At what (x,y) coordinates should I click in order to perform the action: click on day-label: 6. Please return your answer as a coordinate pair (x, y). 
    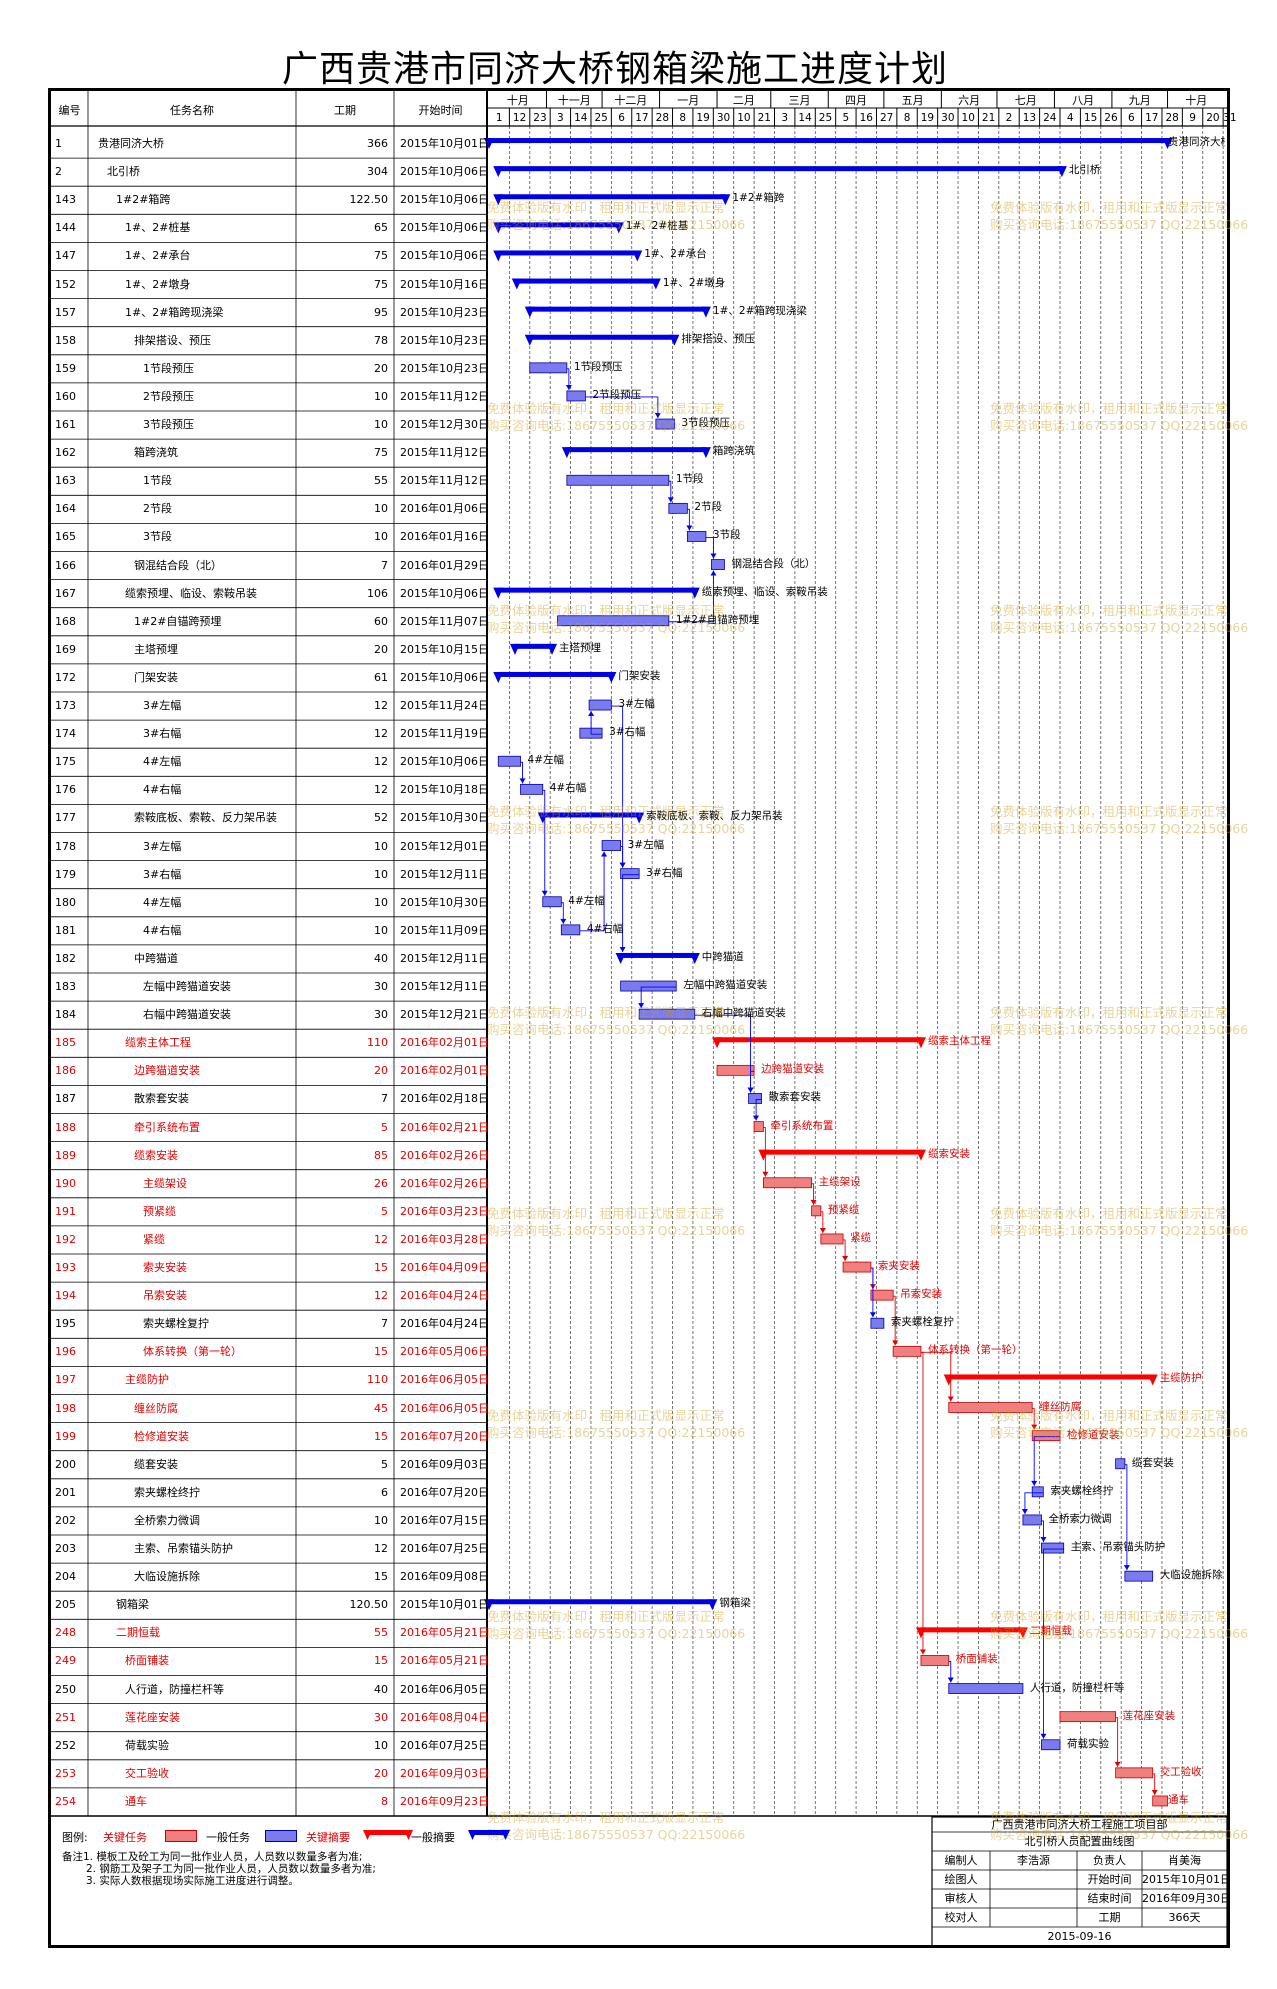
    Looking at the image, I should click on (1131, 118).